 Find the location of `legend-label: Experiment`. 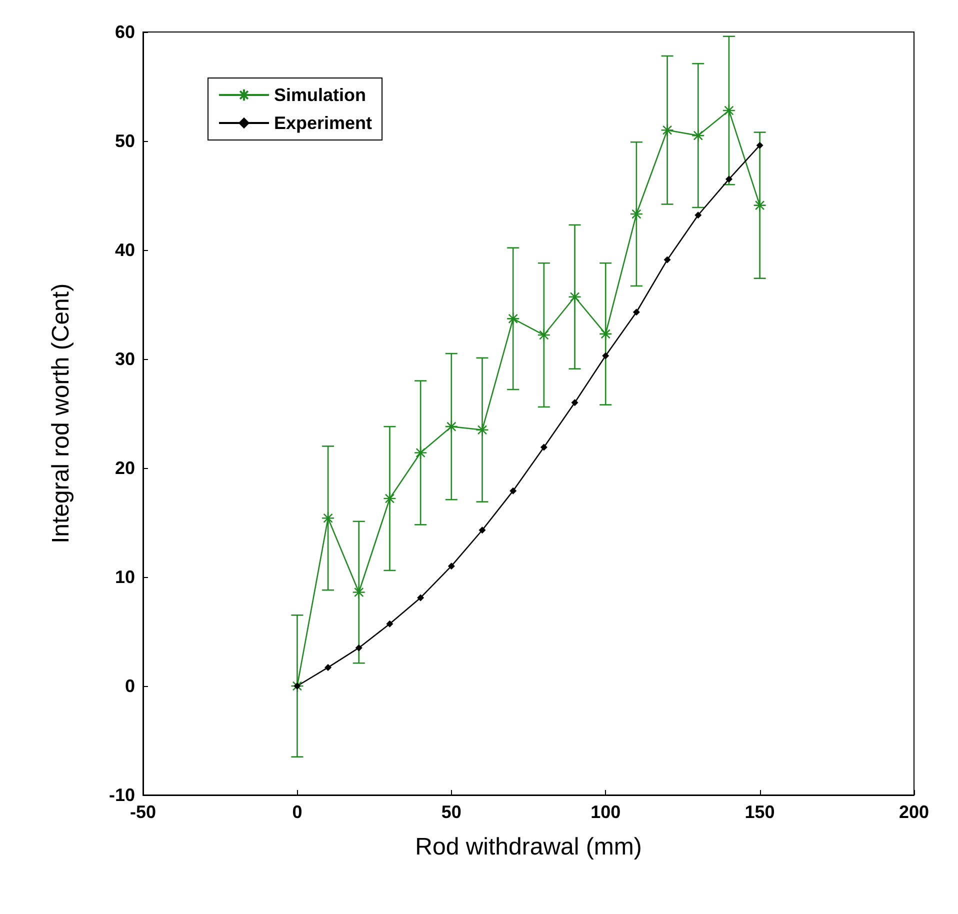

legend-label: Experiment is located at coordinates (323, 123).